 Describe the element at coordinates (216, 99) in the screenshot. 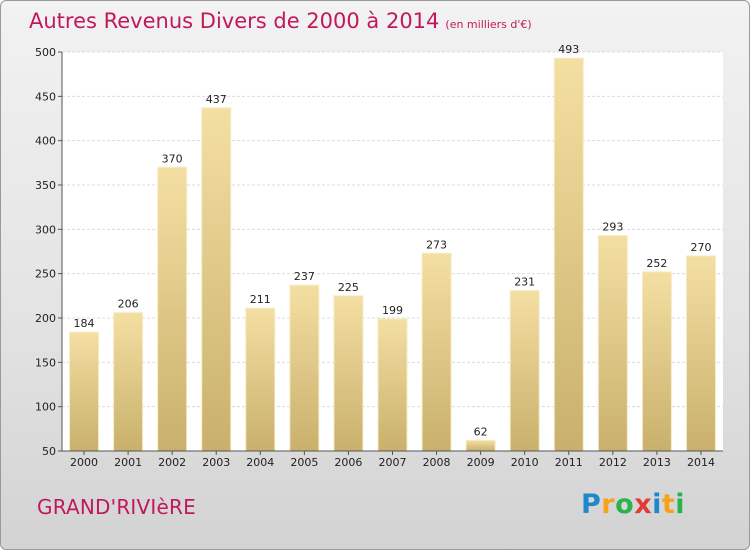

I see `data-label: 437` at that location.